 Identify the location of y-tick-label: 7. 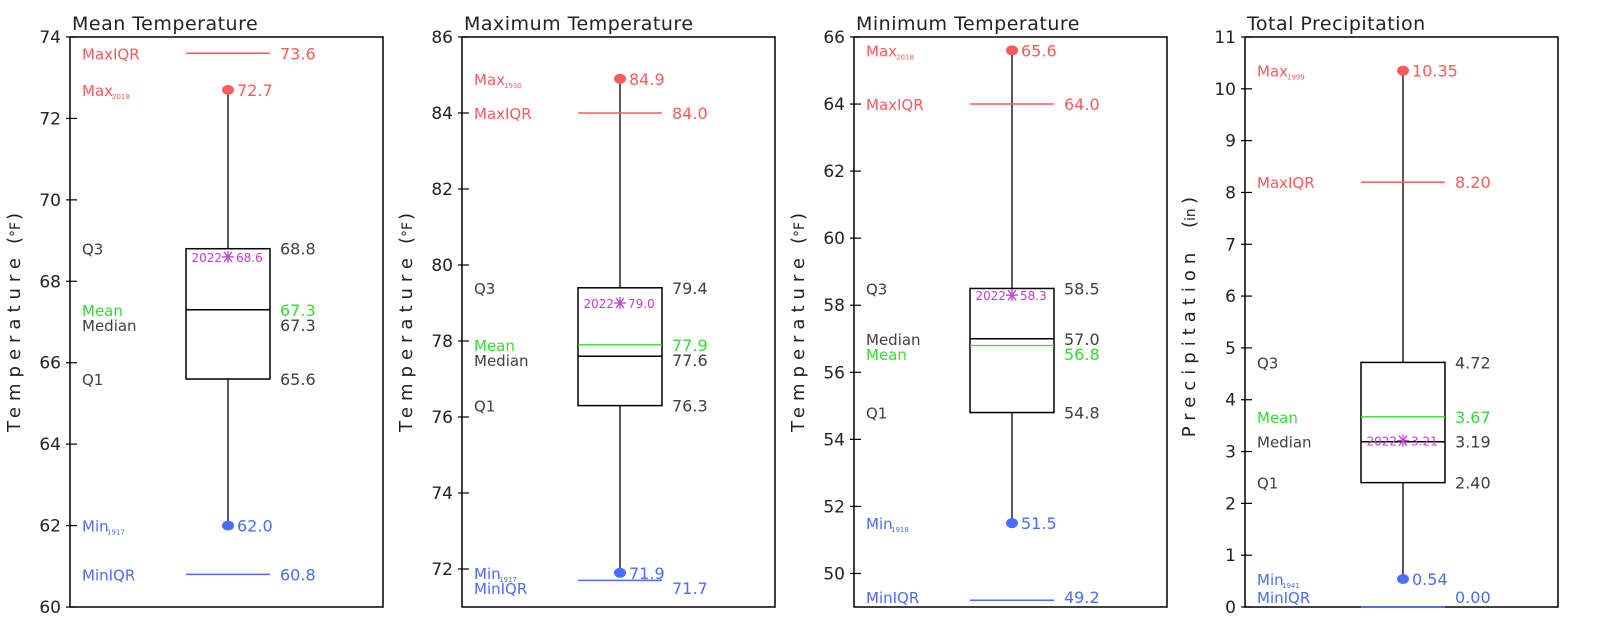
(1230, 245).